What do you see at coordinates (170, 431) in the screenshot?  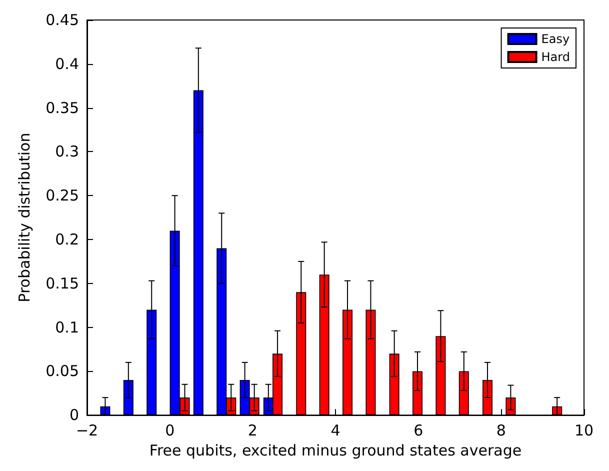 I see `x-tick-label: 0` at bounding box center [170, 431].